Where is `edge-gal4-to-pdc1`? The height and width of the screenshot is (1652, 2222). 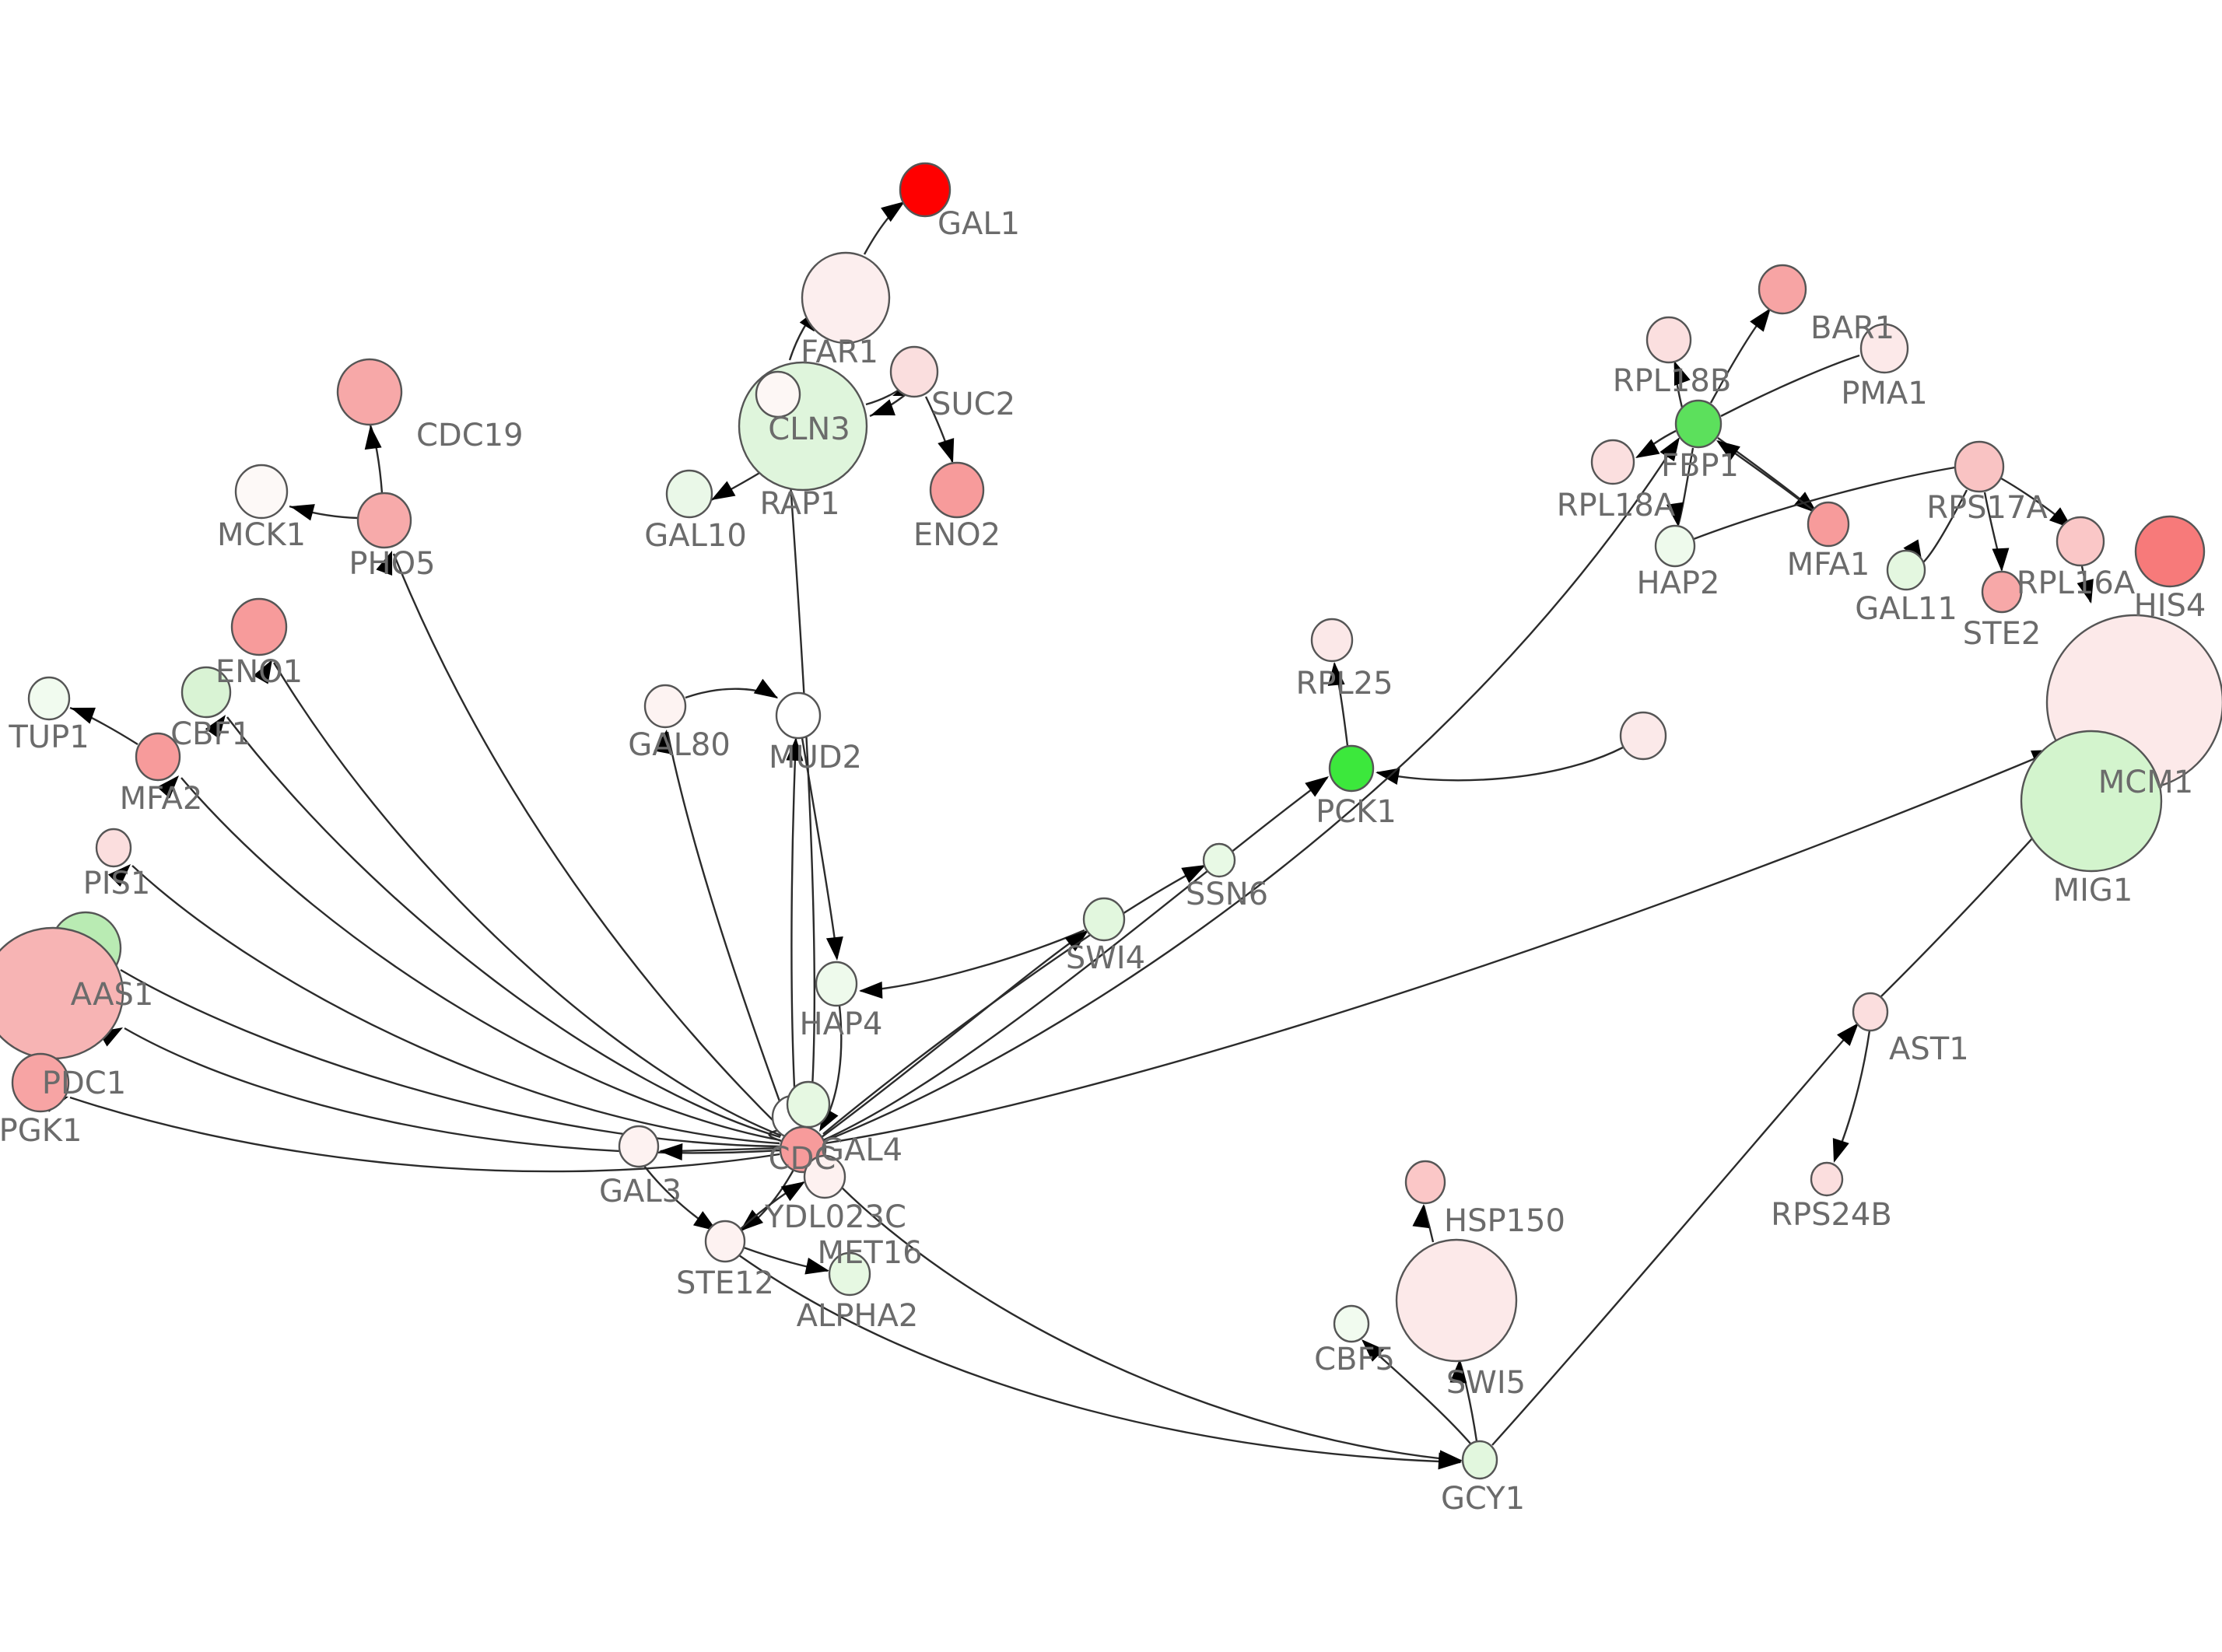
edge-gal4-to-pdc1 is located at coordinates (452, 1090).